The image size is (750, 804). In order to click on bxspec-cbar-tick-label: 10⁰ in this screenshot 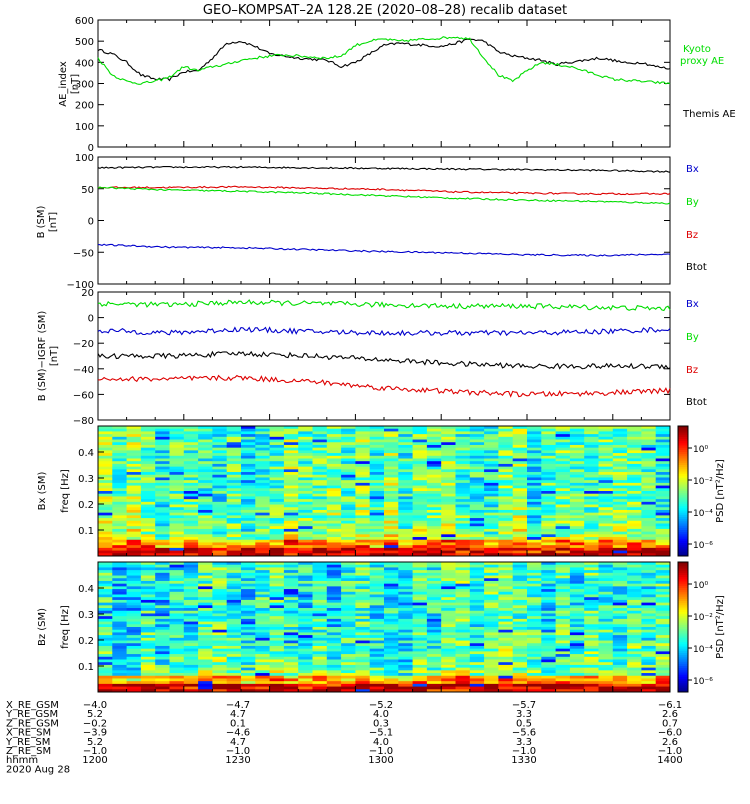, I will do `click(700, 450)`.